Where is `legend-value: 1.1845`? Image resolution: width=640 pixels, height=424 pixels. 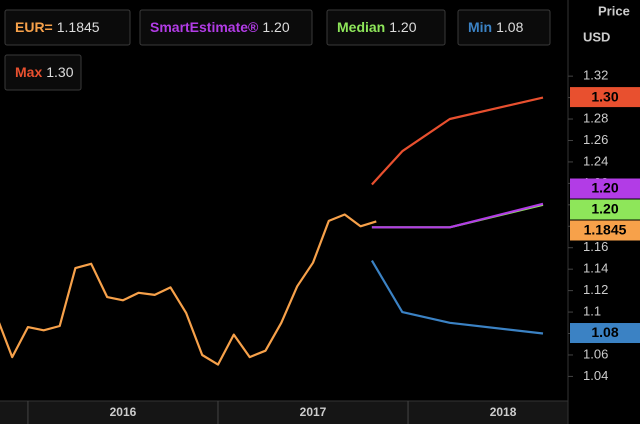
legend-value: 1.1845 is located at coordinates (78, 27).